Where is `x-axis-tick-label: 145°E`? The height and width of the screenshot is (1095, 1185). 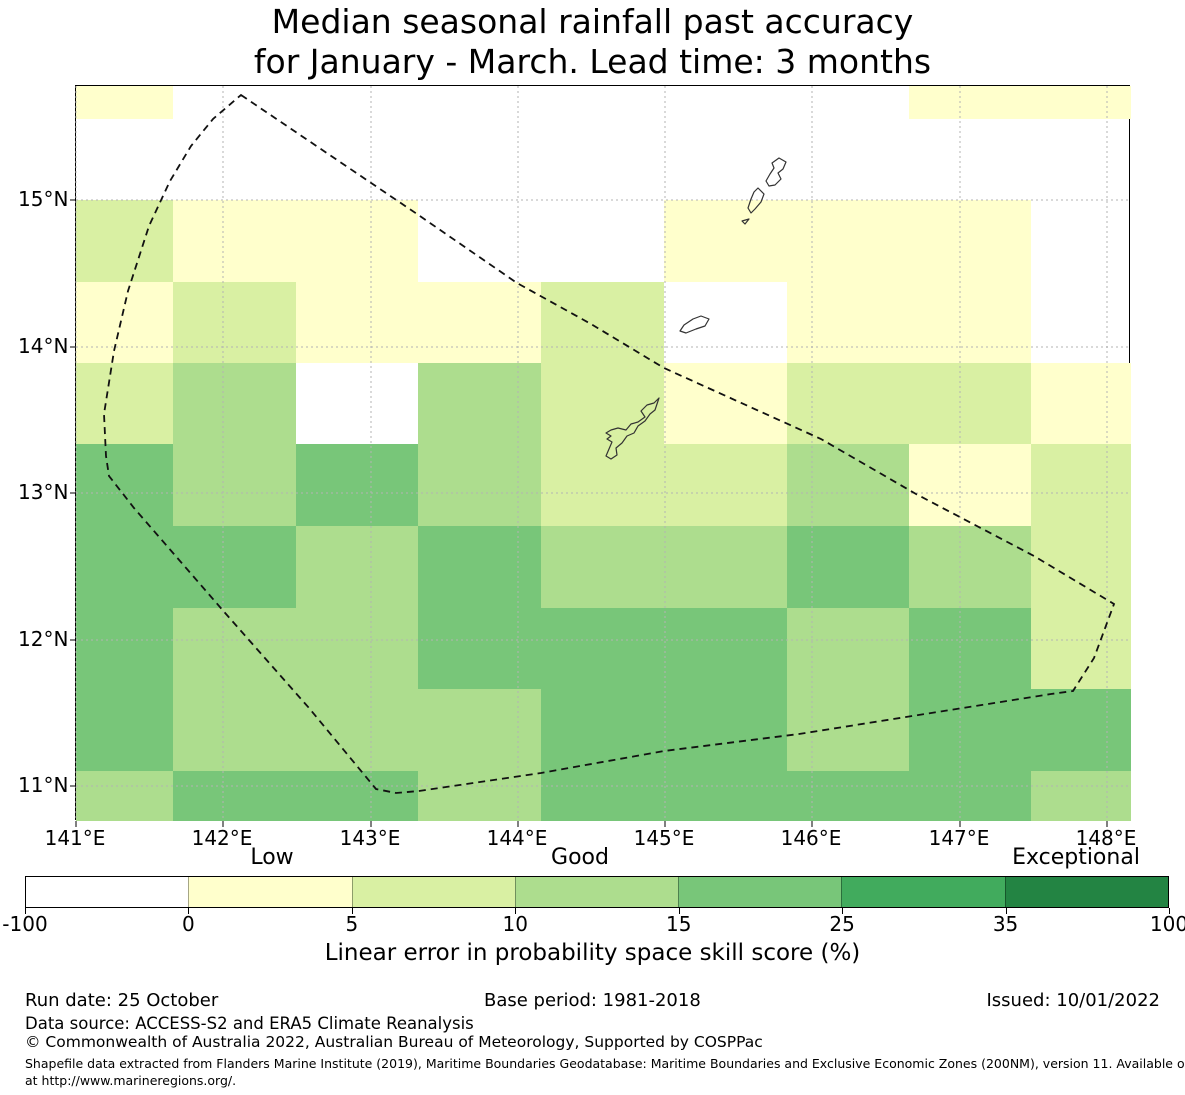 x-axis-tick-label: 145°E is located at coordinates (664, 838).